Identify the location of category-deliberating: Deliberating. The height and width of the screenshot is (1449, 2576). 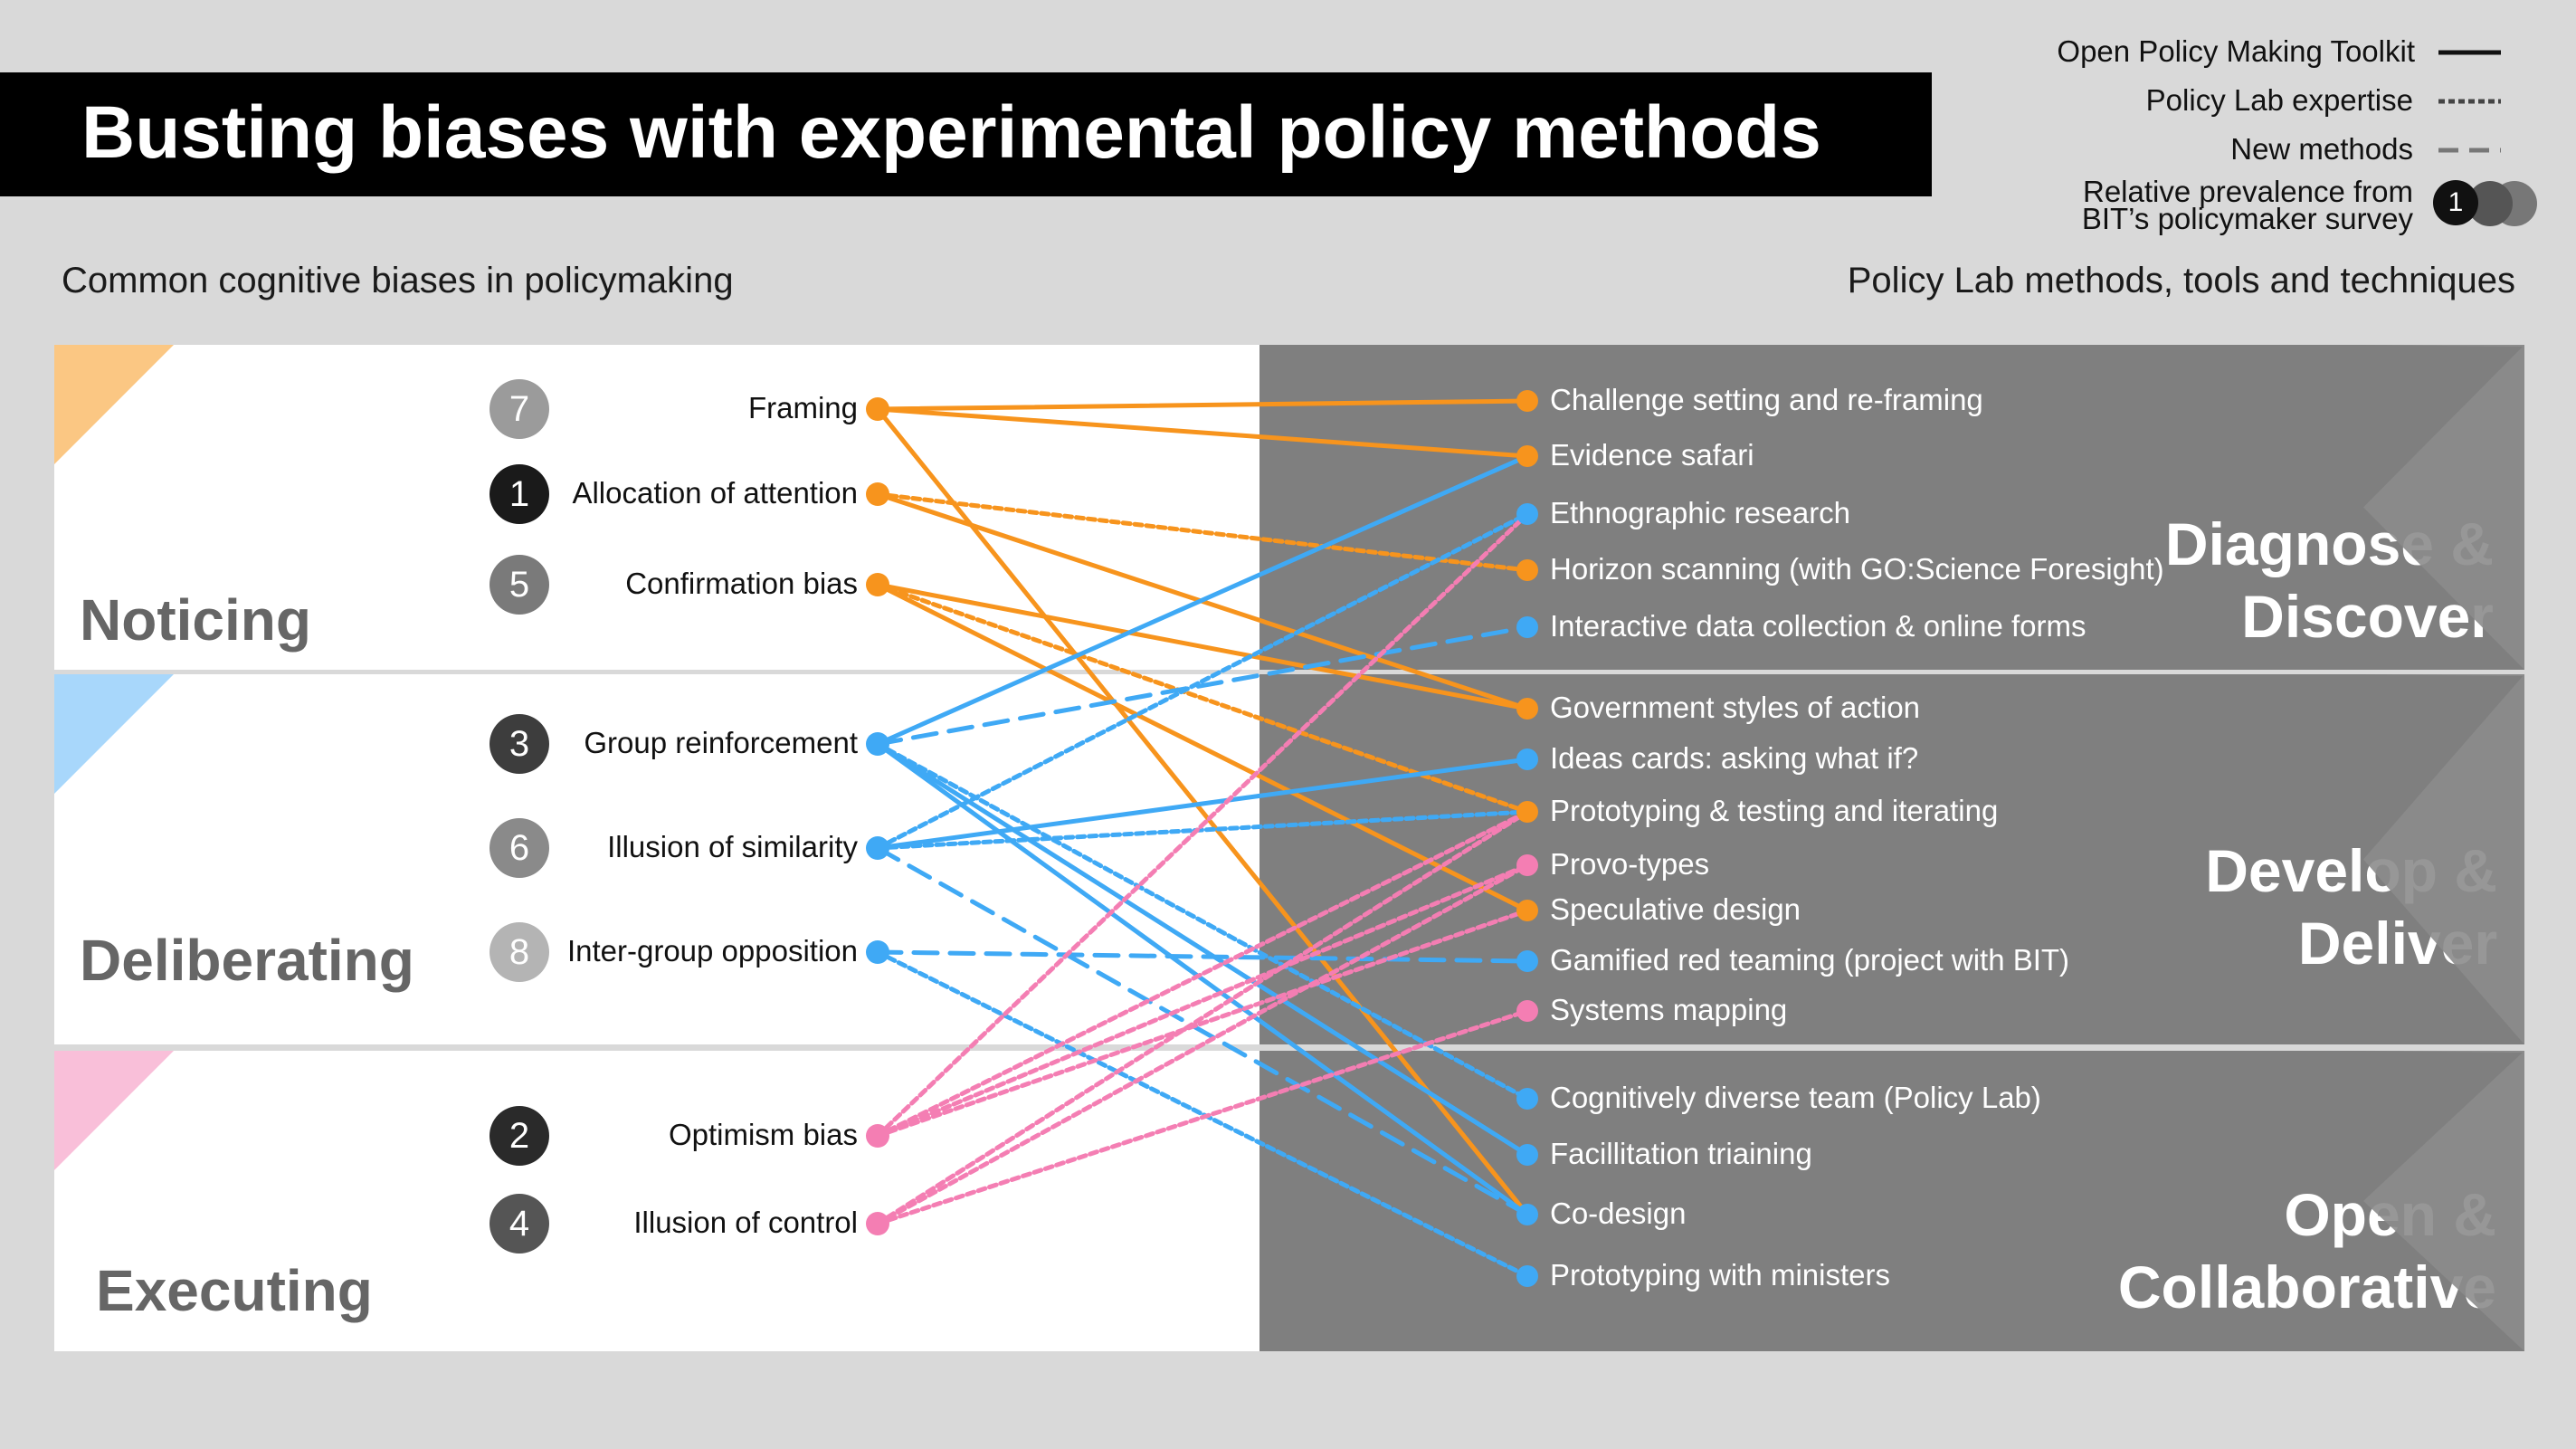
(247, 960).